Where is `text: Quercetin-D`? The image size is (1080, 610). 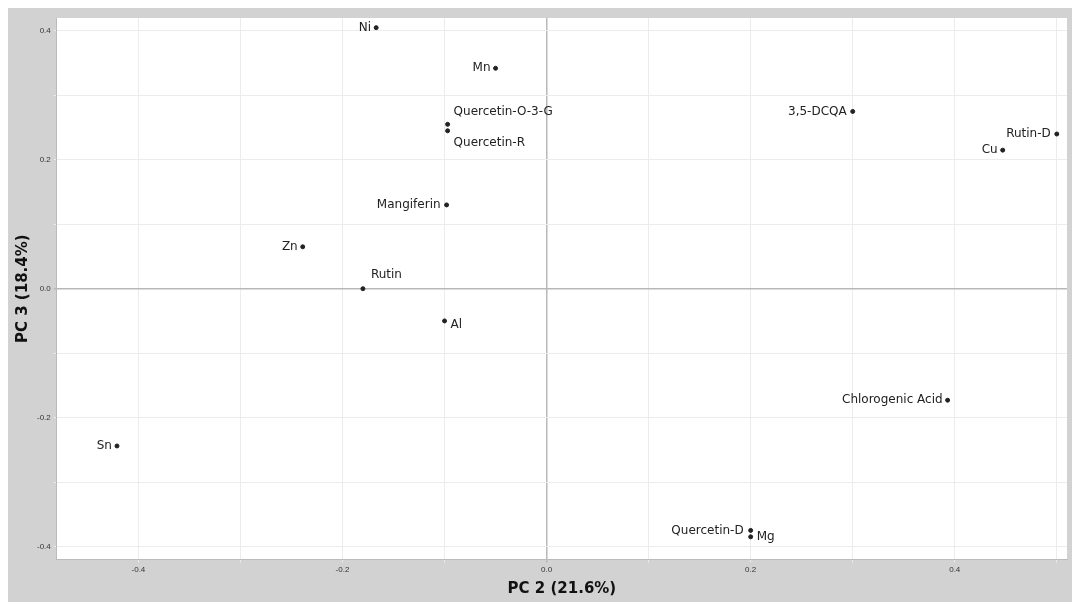
text: Quercetin-D is located at coordinates (707, 529).